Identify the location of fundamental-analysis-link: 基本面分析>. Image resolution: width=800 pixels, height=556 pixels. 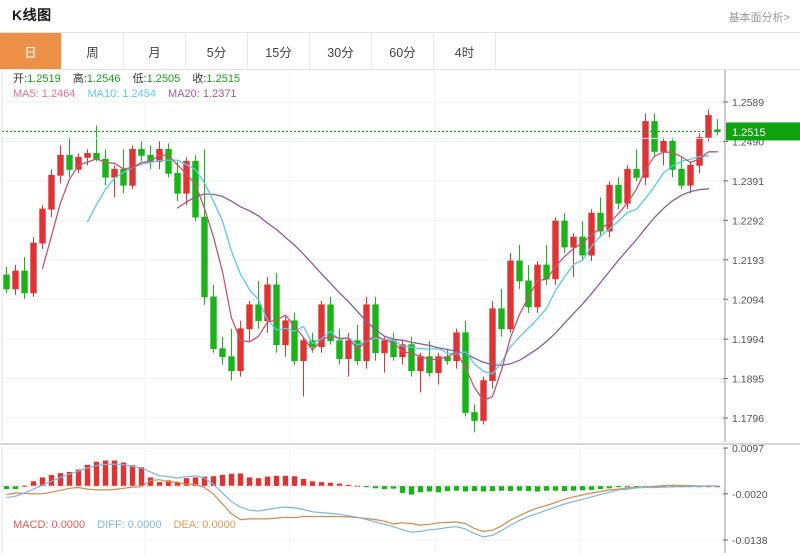
(759, 18).